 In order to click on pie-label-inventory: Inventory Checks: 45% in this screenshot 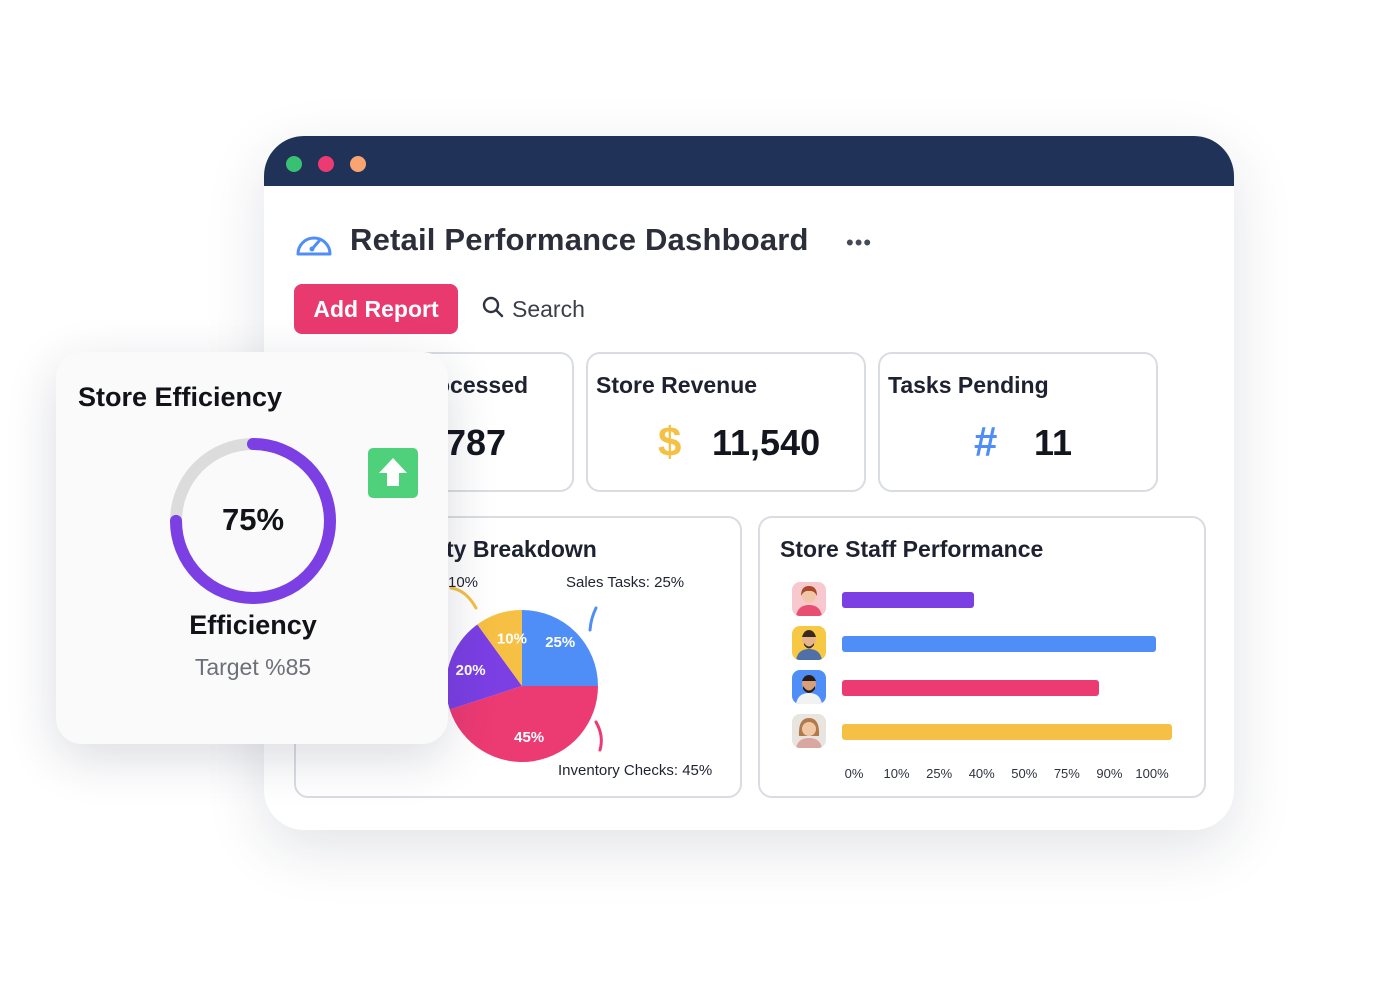, I will do `click(635, 770)`.